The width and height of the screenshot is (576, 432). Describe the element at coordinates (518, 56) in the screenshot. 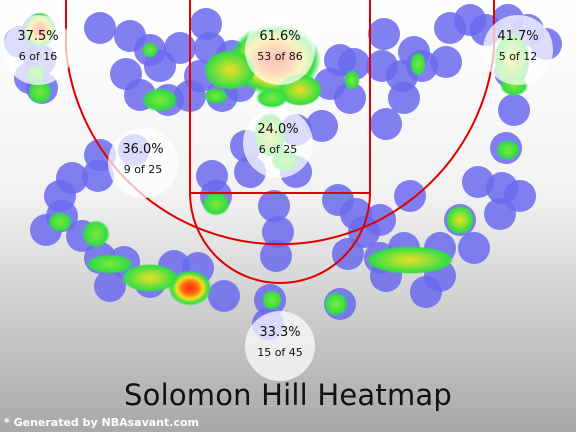

I see `zone-made-attempted: 5 of 12` at that location.